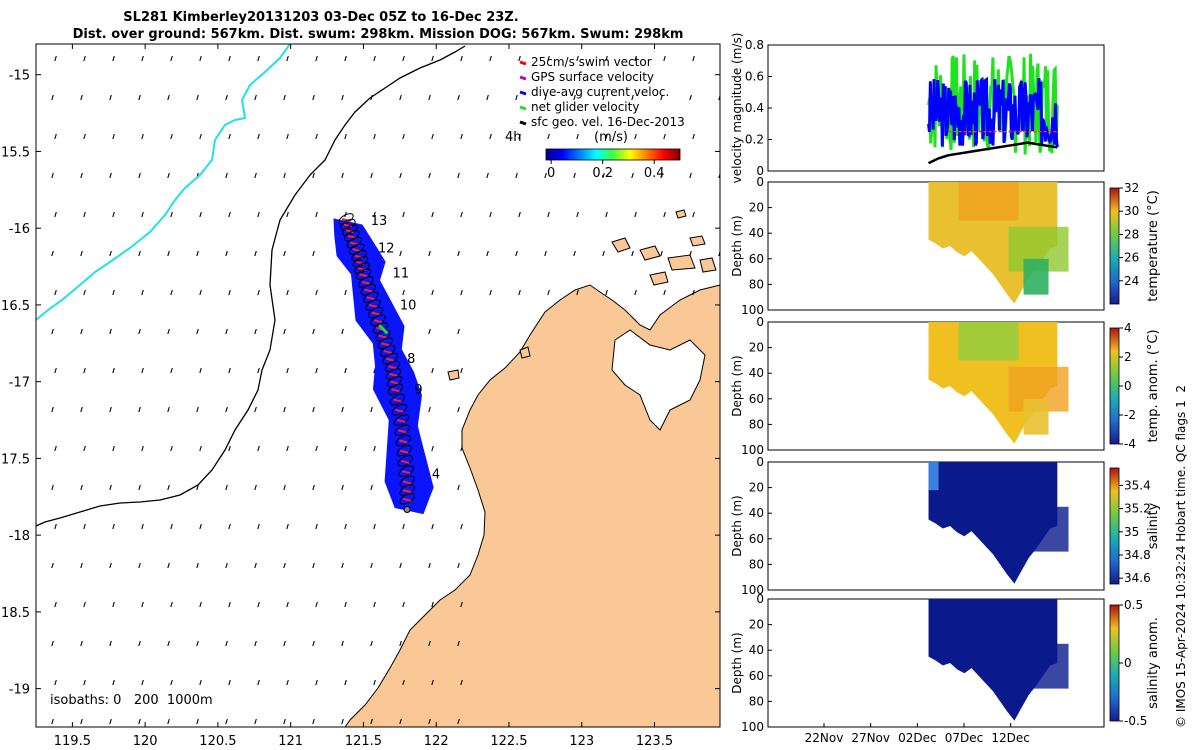 Image resolution: width=1200 pixels, height=750 pixels. I want to click on glider-track-loops, so click(376, 363).